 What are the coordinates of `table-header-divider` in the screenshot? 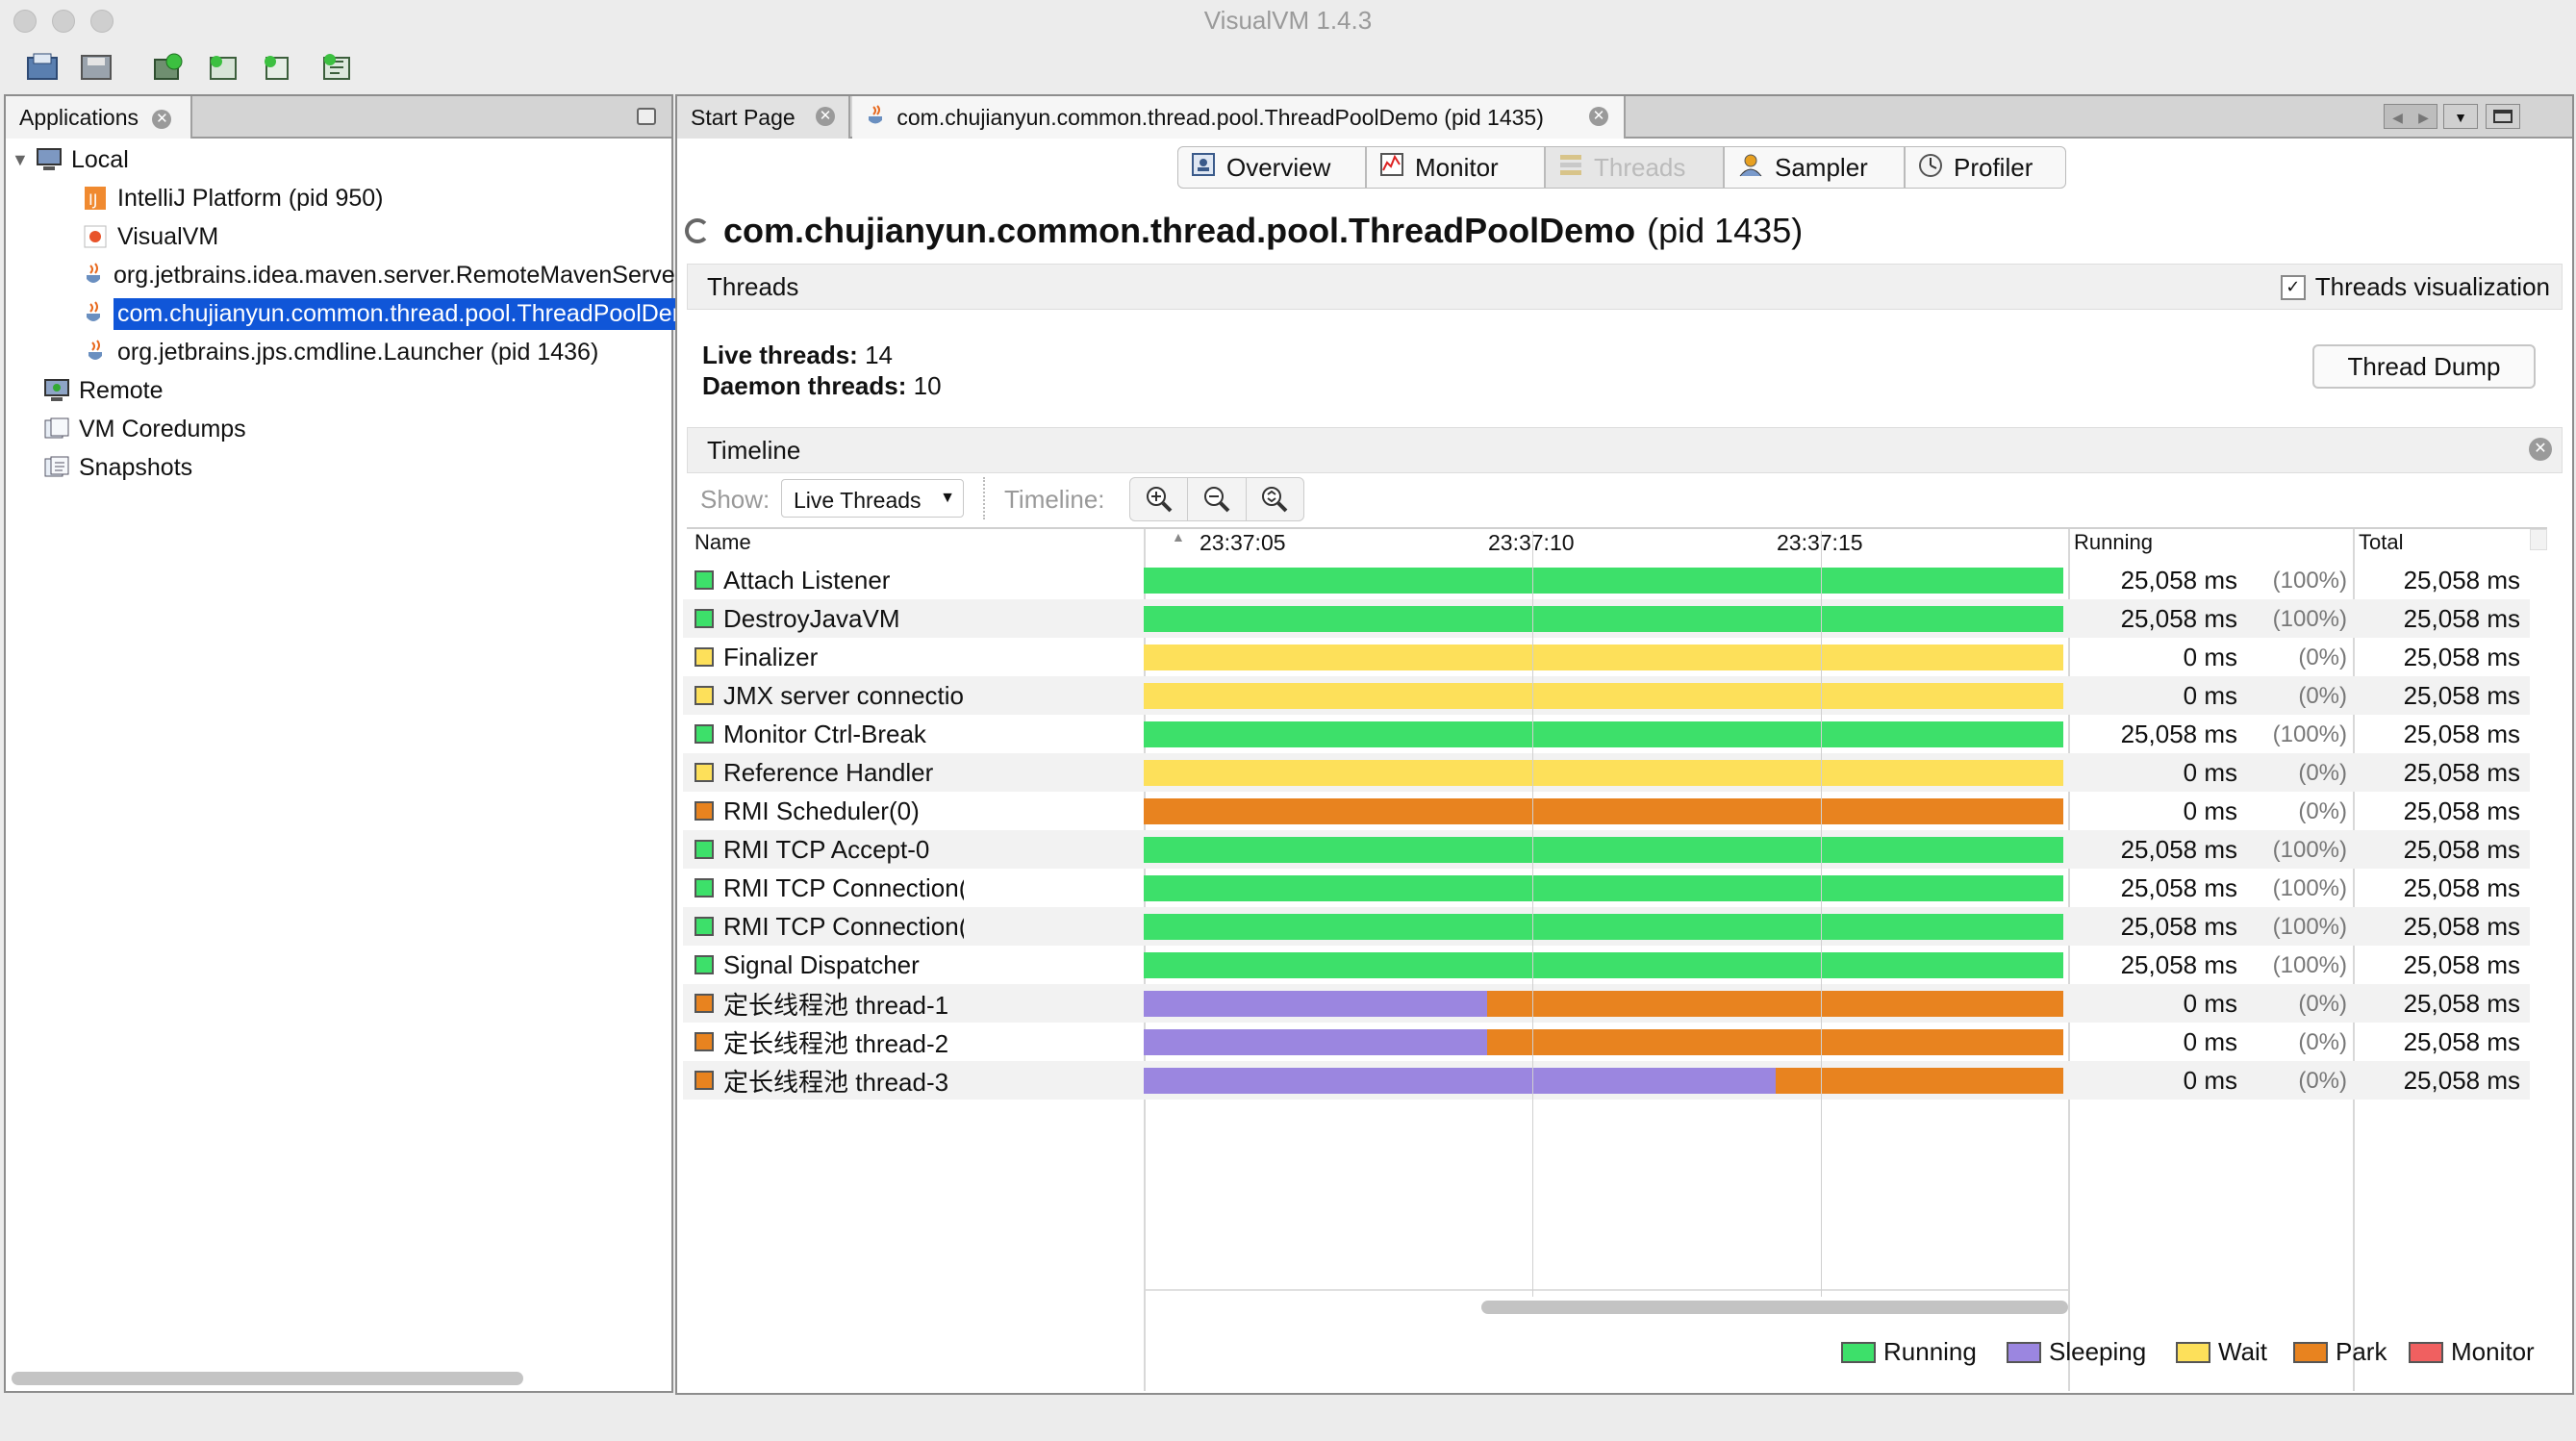 It's located at (1617, 528).